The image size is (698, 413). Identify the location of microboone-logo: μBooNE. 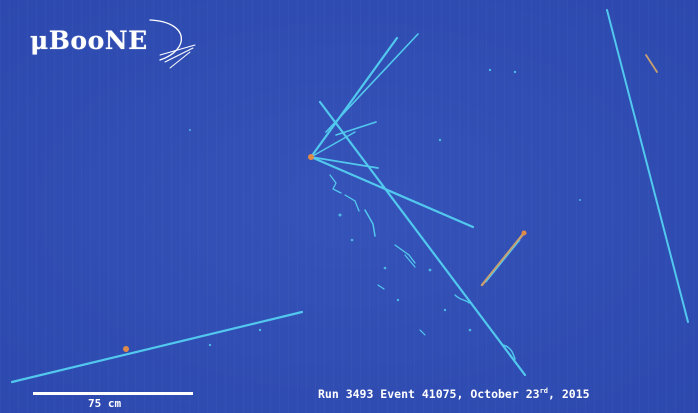
(89, 40).